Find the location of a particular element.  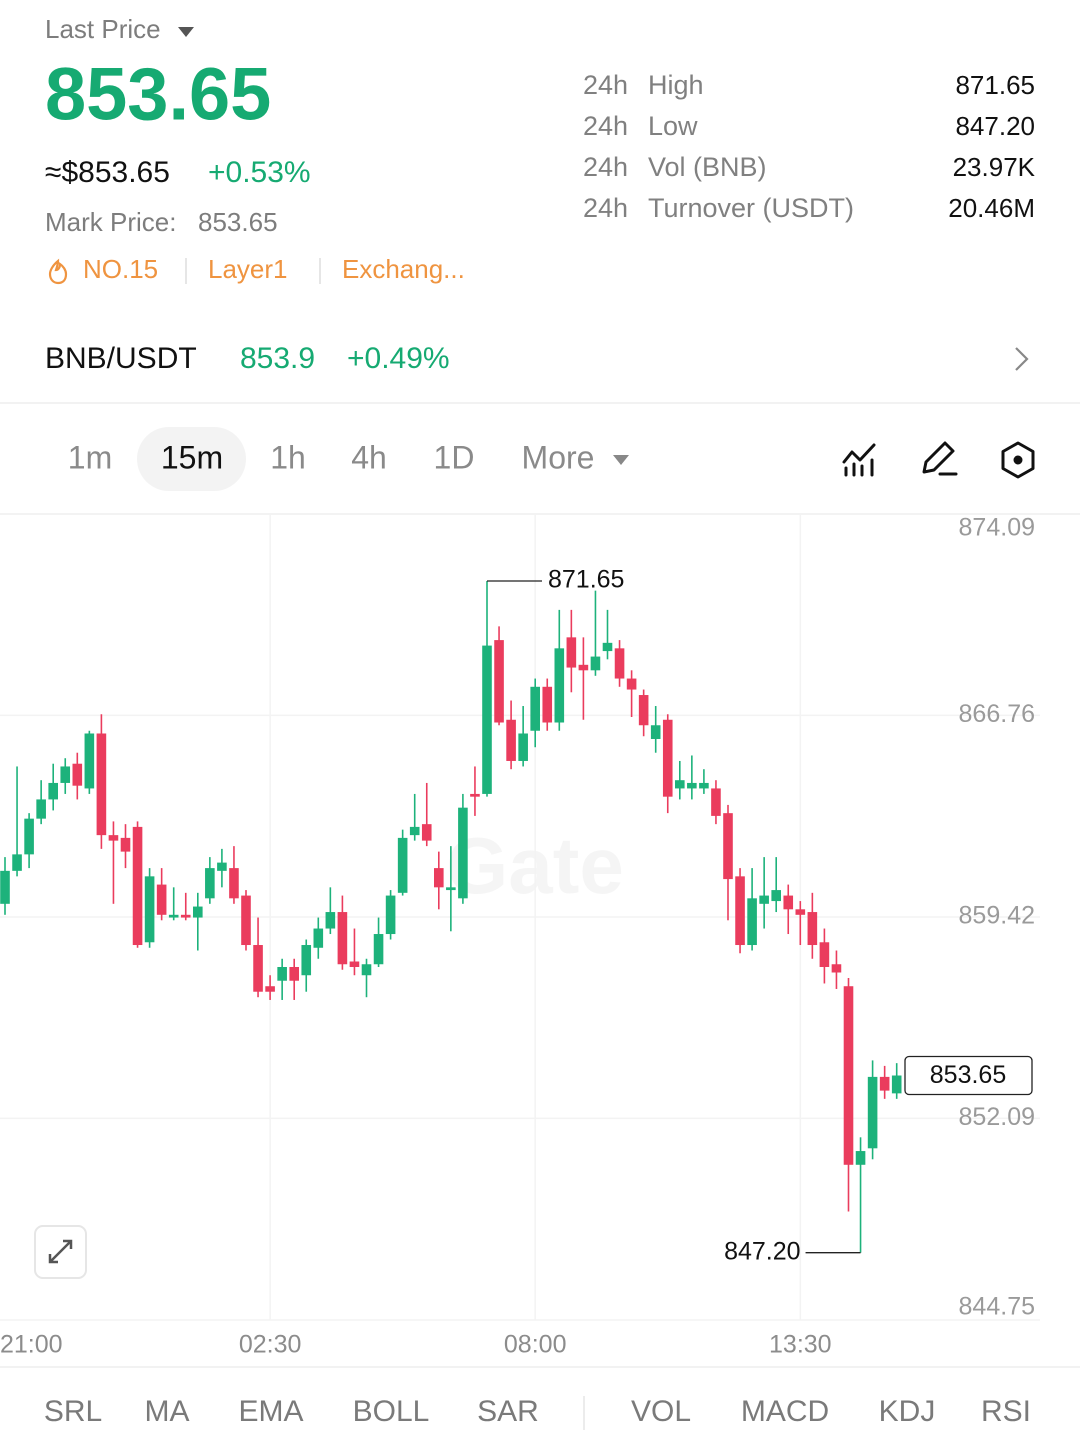

settings-icon is located at coordinates (1018, 460).